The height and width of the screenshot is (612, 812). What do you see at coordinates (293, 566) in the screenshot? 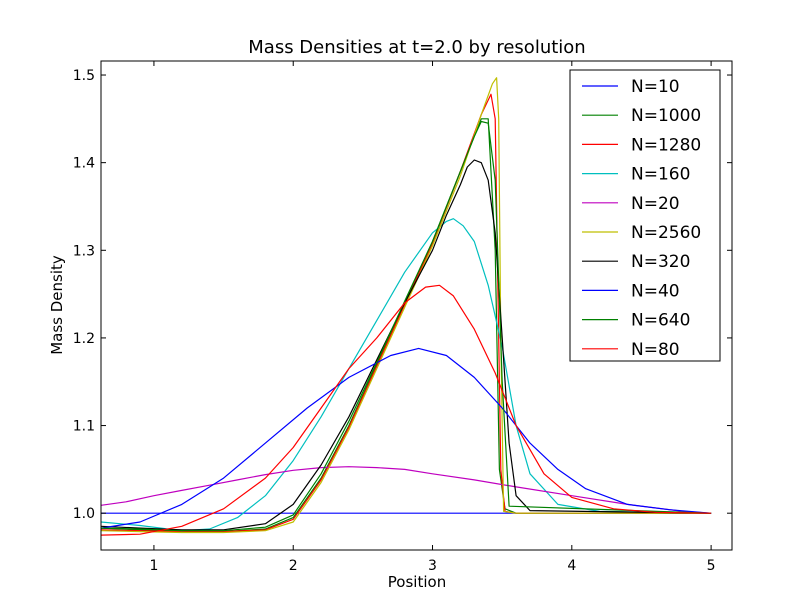
I see `x-tick-label: 2` at bounding box center [293, 566].